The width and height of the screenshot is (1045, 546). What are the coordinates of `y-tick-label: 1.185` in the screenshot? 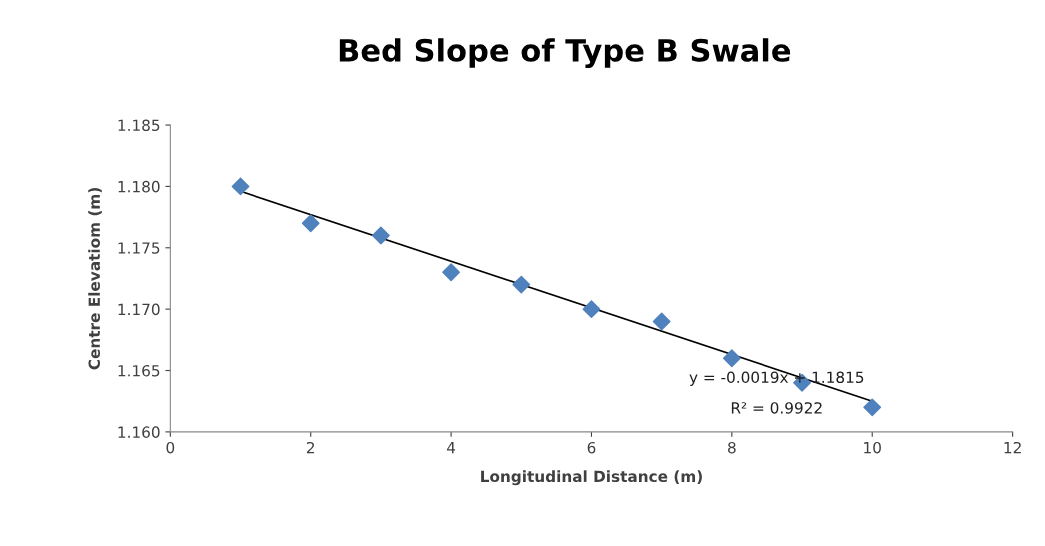 It's located at (139, 125).